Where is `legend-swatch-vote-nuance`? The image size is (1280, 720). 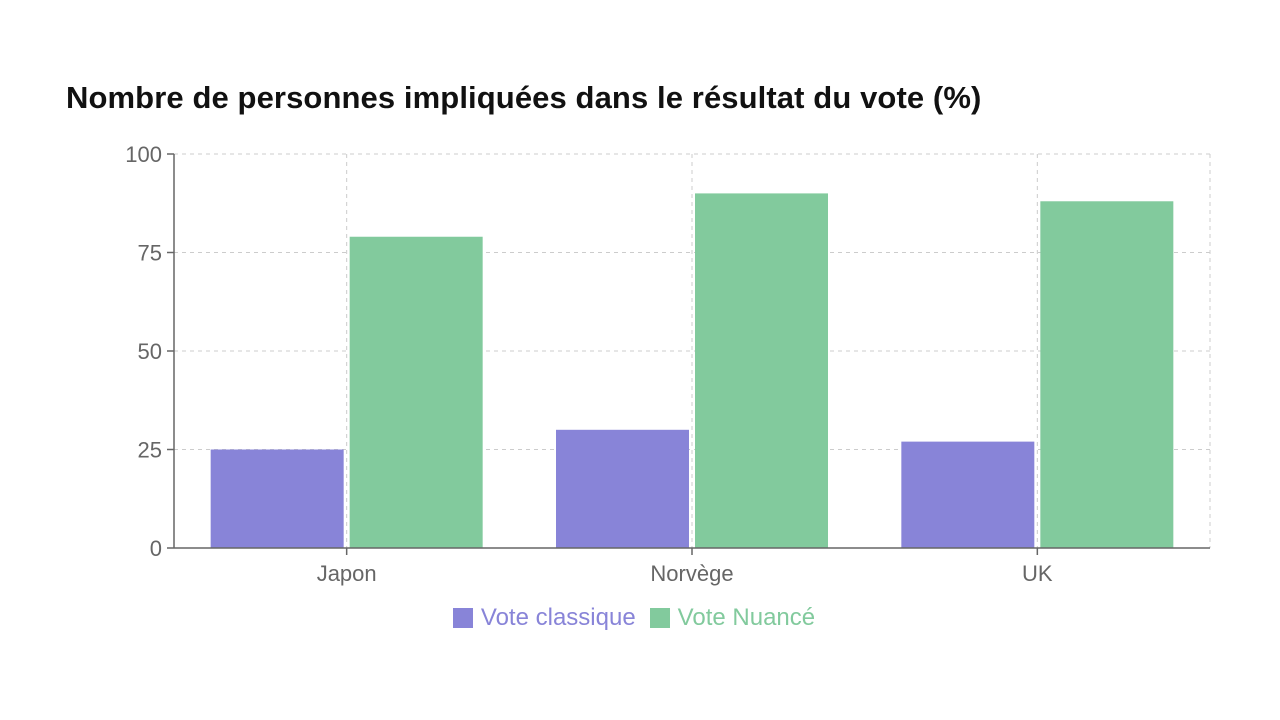
legend-swatch-vote-nuance is located at coordinates (659, 618).